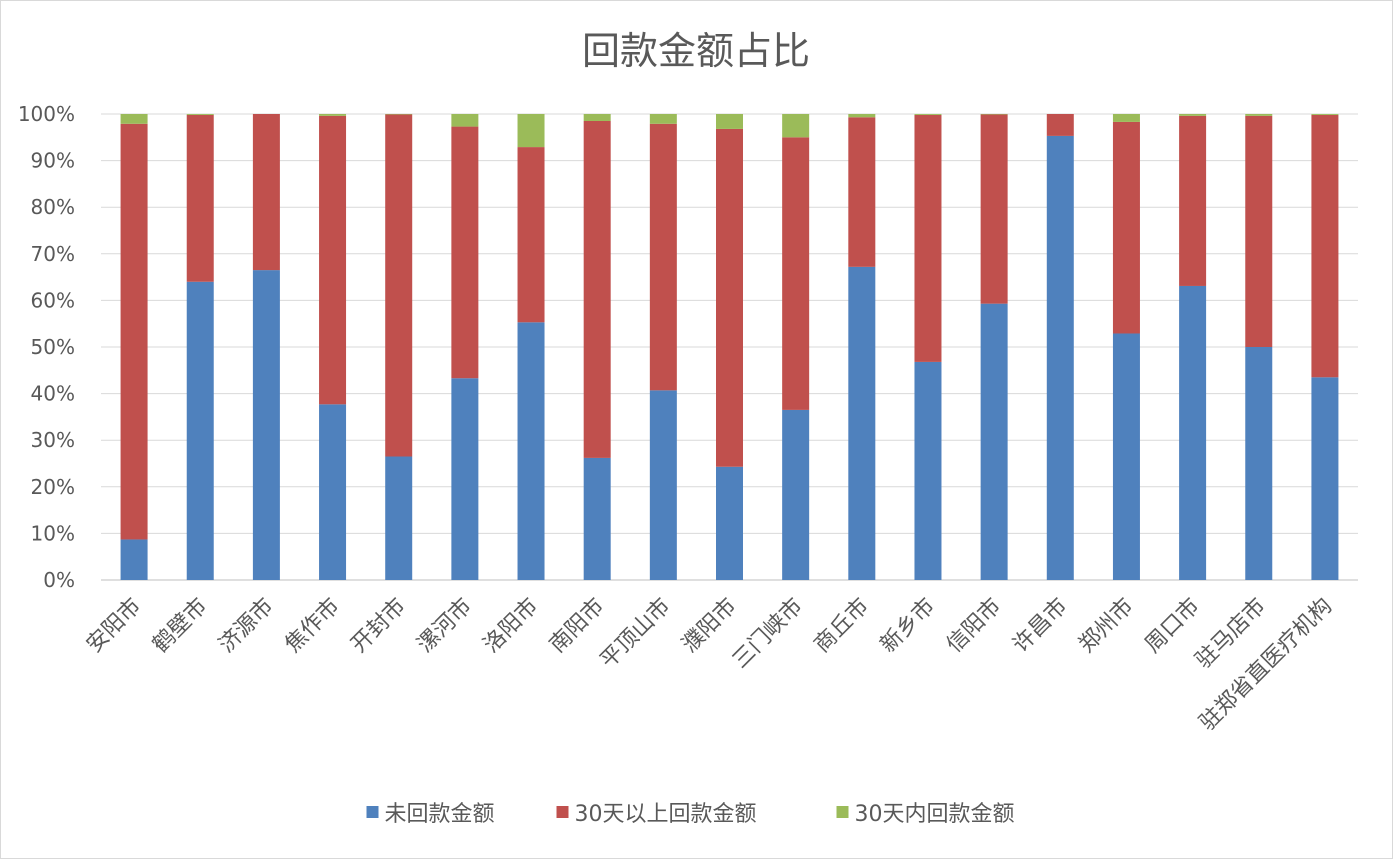 The height and width of the screenshot is (859, 1393). What do you see at coordinates (1172, 626) in the screenshot?
I see `x-tick-label: 周口市` at bounding box center [1172, 626].